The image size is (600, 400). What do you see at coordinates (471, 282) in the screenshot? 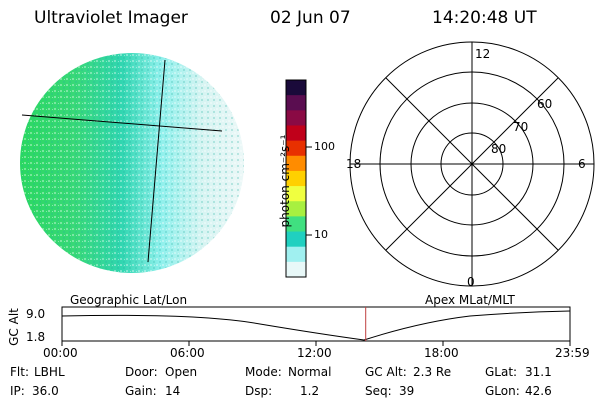
I see `polar-label-0: 0` at bounding box center [471, 282].